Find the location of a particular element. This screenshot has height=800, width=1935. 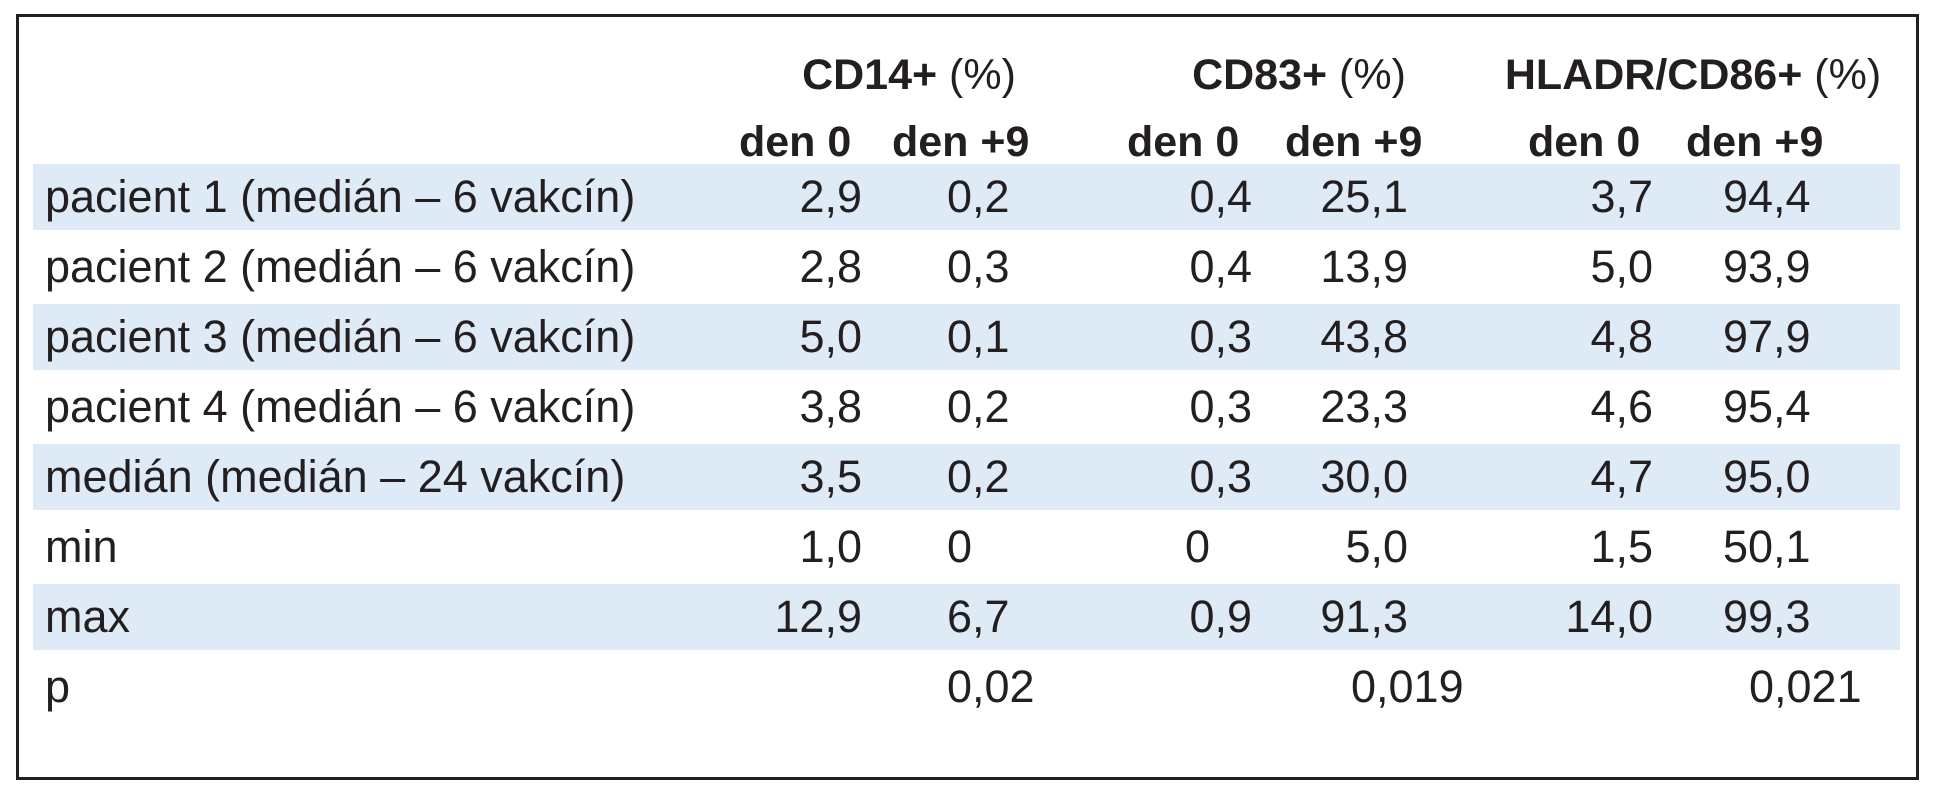

hladr-day9-value: 50,1 is located at coordinates (1767, 546).